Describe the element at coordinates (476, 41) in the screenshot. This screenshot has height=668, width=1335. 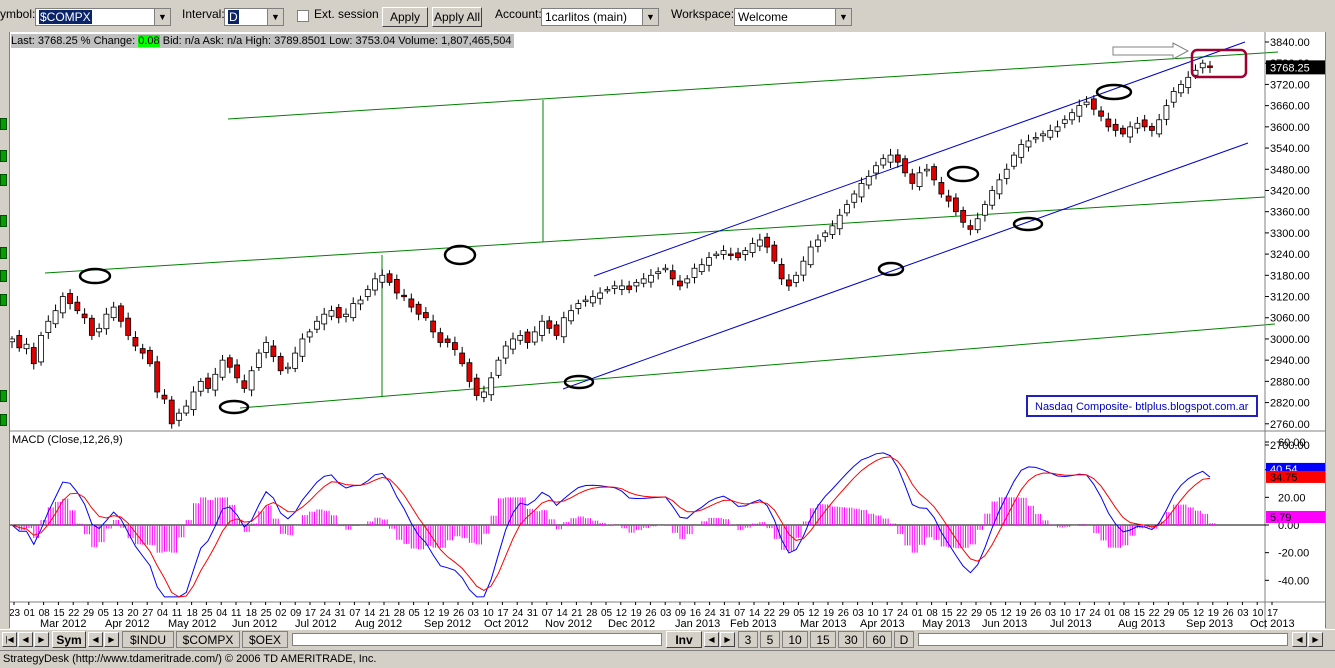
I see `volume-value: 1,807,465,504` at that location.